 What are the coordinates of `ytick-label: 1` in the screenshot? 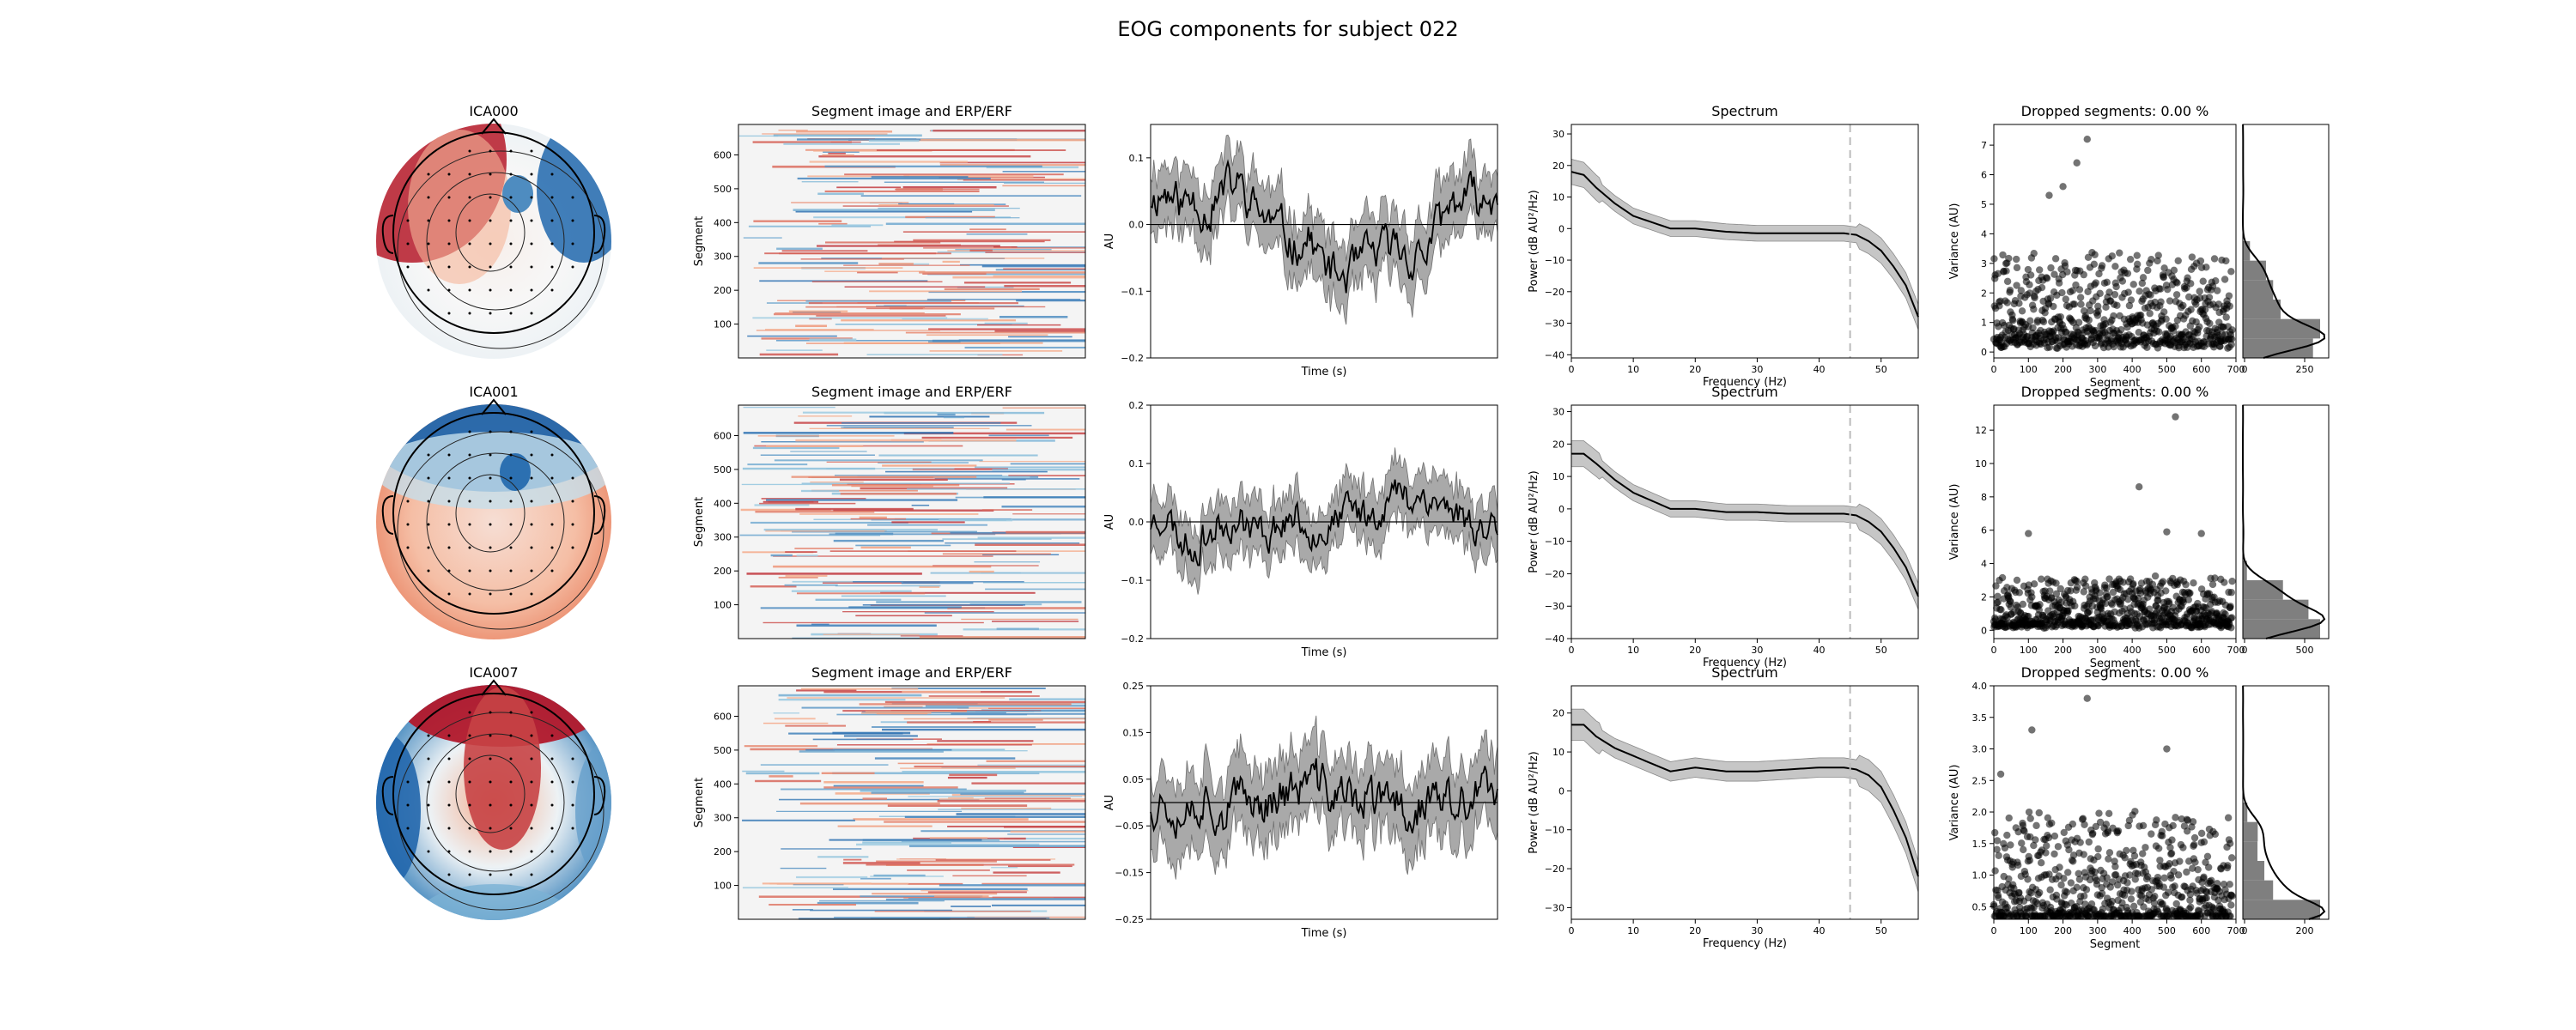 It's located at (1984, 323).